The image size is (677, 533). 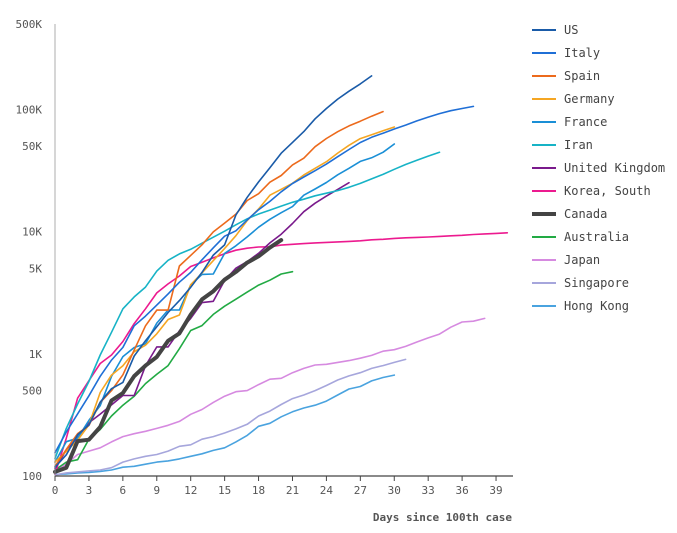 I want to click on x-tick-label: 30, so click(x=394, y=490).